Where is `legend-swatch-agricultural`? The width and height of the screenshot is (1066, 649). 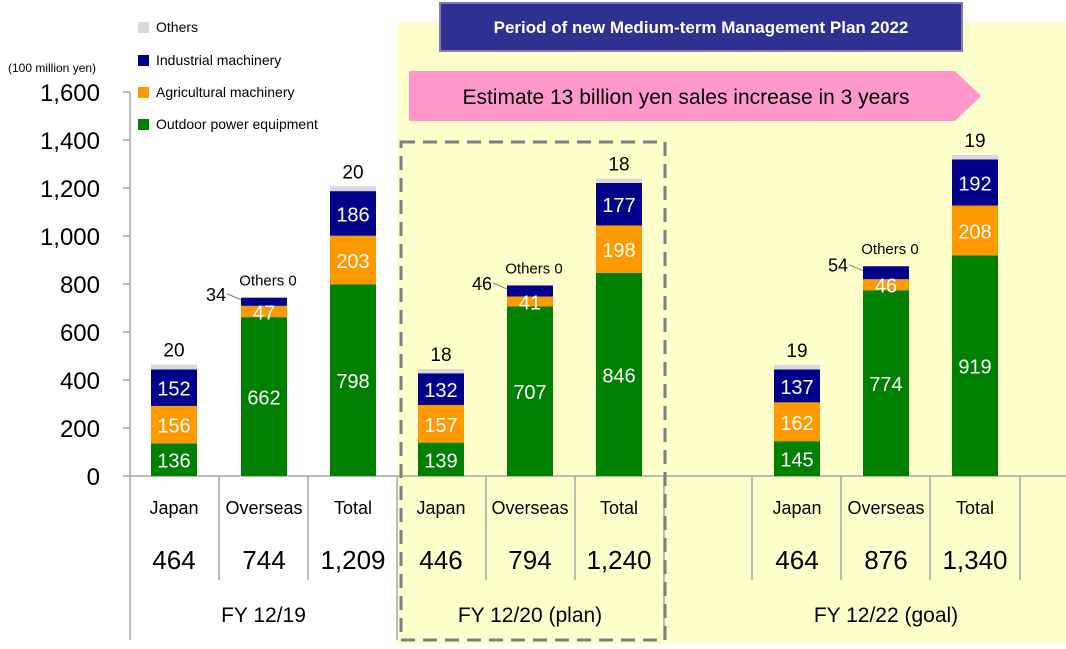
legend-swatch-agricultural is located at coordinates (143, 92).